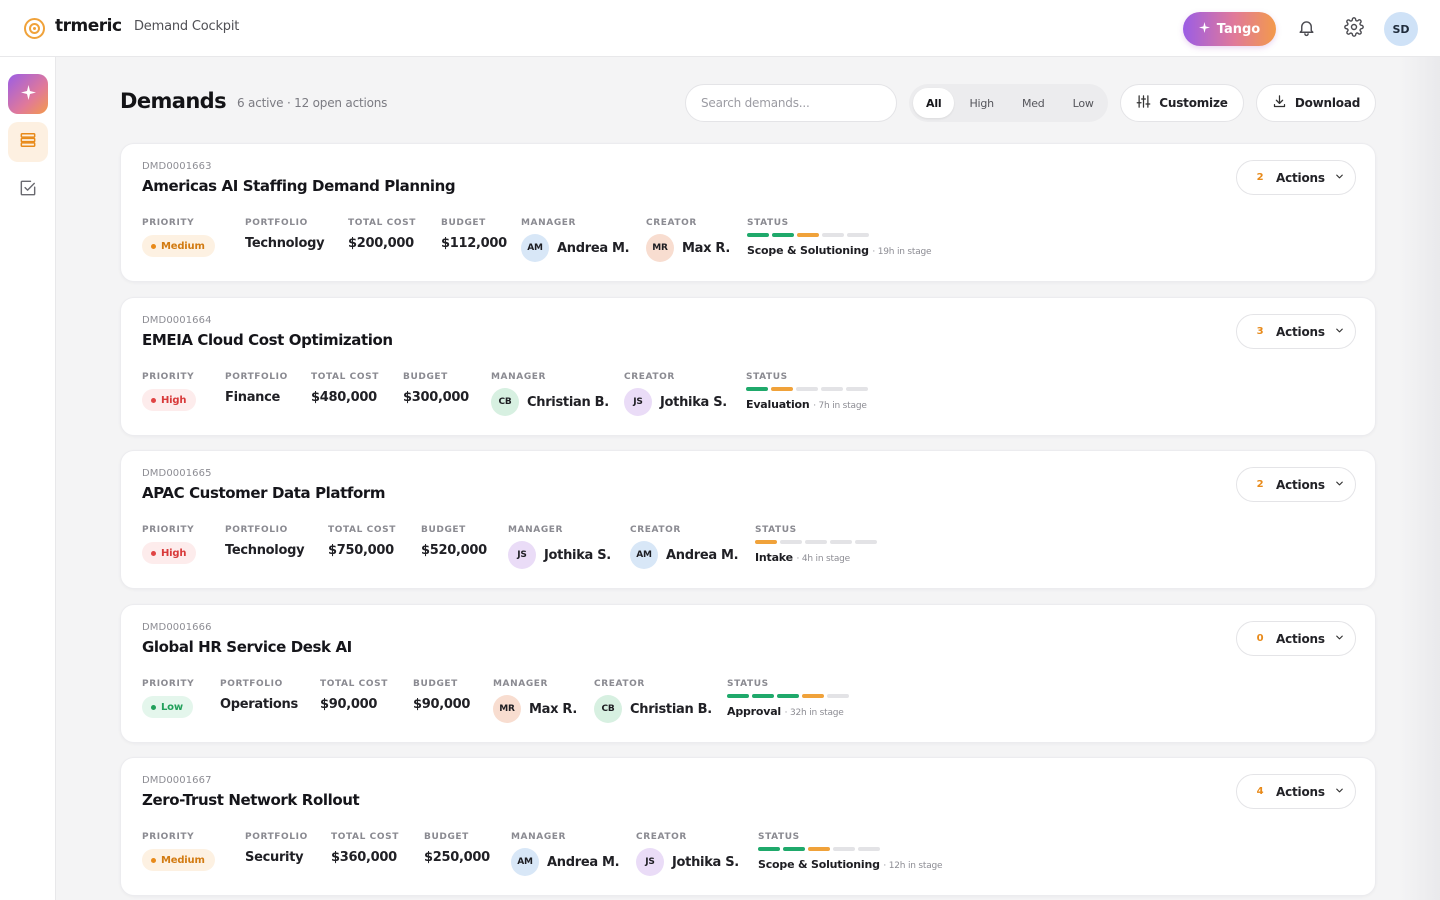 The width and height of the screenshot is (1440, 900). I want to click on demand-title: EMEIA Cloud Cost Optimization, so click(267, 340).